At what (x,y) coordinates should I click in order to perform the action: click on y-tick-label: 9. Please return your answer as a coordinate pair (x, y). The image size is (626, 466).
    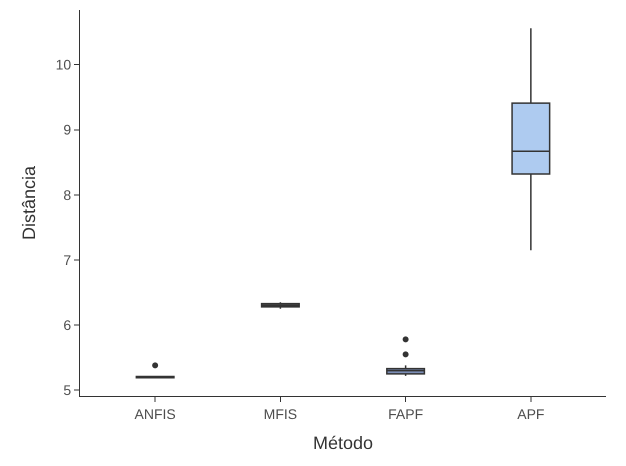
    Looking at the image, I should click on (67, 130).